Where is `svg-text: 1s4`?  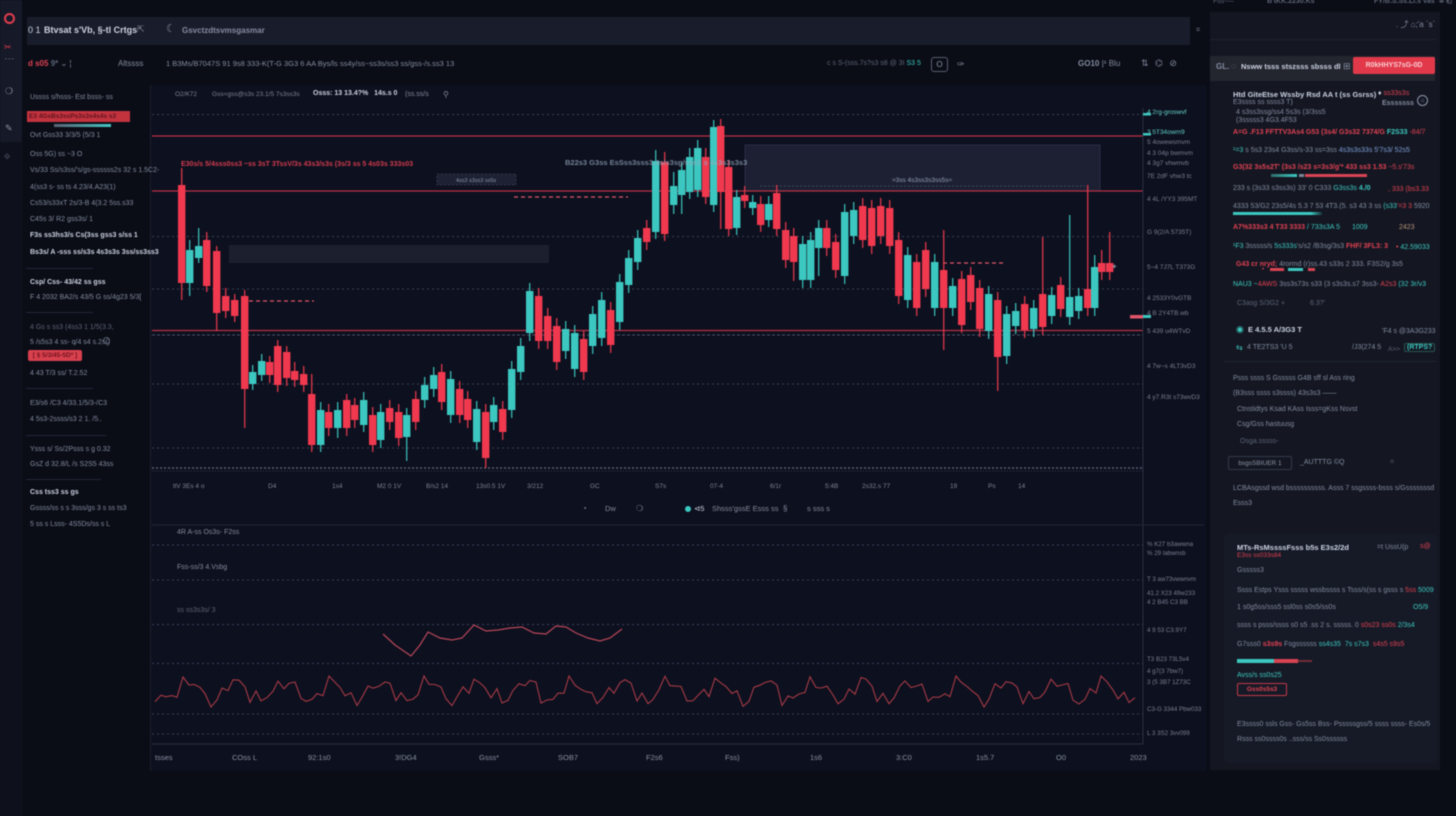 svg-text: 1s4 is located at coordinates (337, 486).